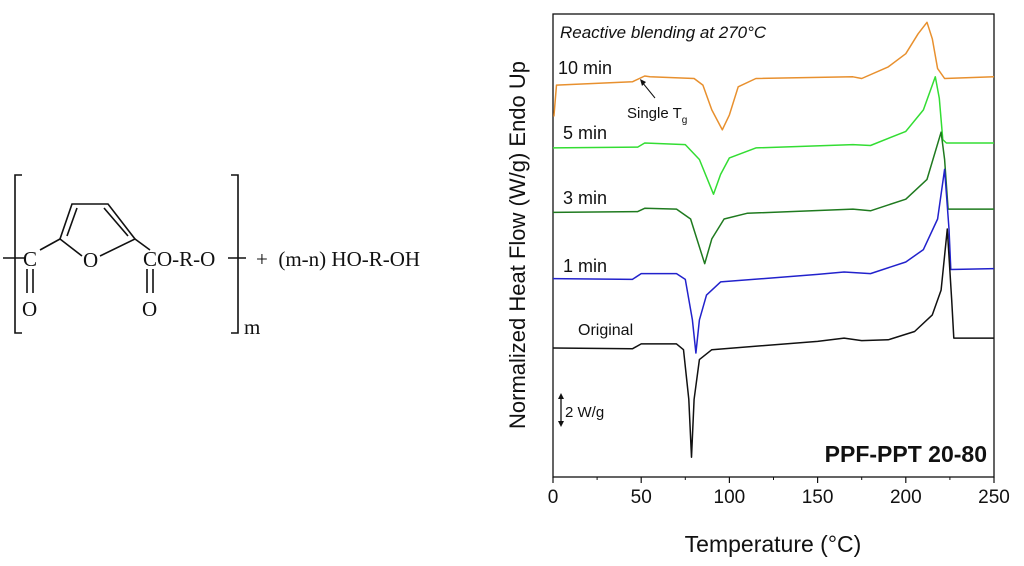 This screenshot has height=566, width=1024. I want to click on series-line-1-min, so click(773, 261).